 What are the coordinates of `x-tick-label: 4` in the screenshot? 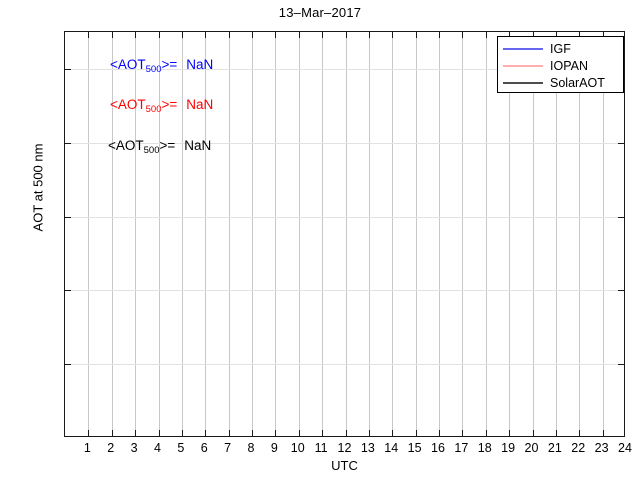 It's located at (157, 448).